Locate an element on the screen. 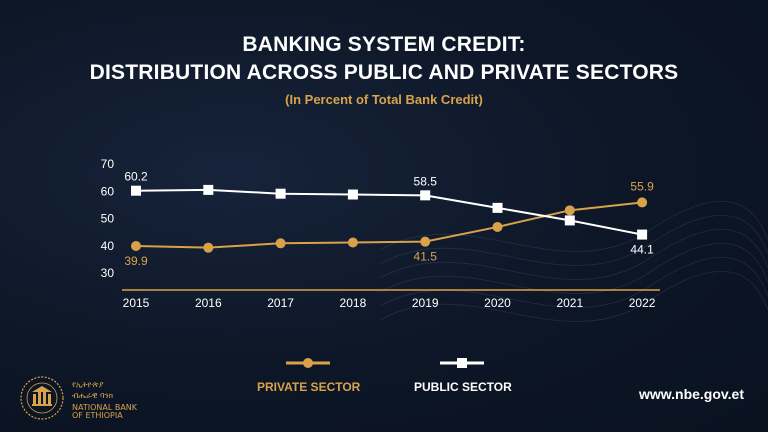 This screenshot has height=432, width=768. data-label: 58.5 is located at coordinates (426, 181).